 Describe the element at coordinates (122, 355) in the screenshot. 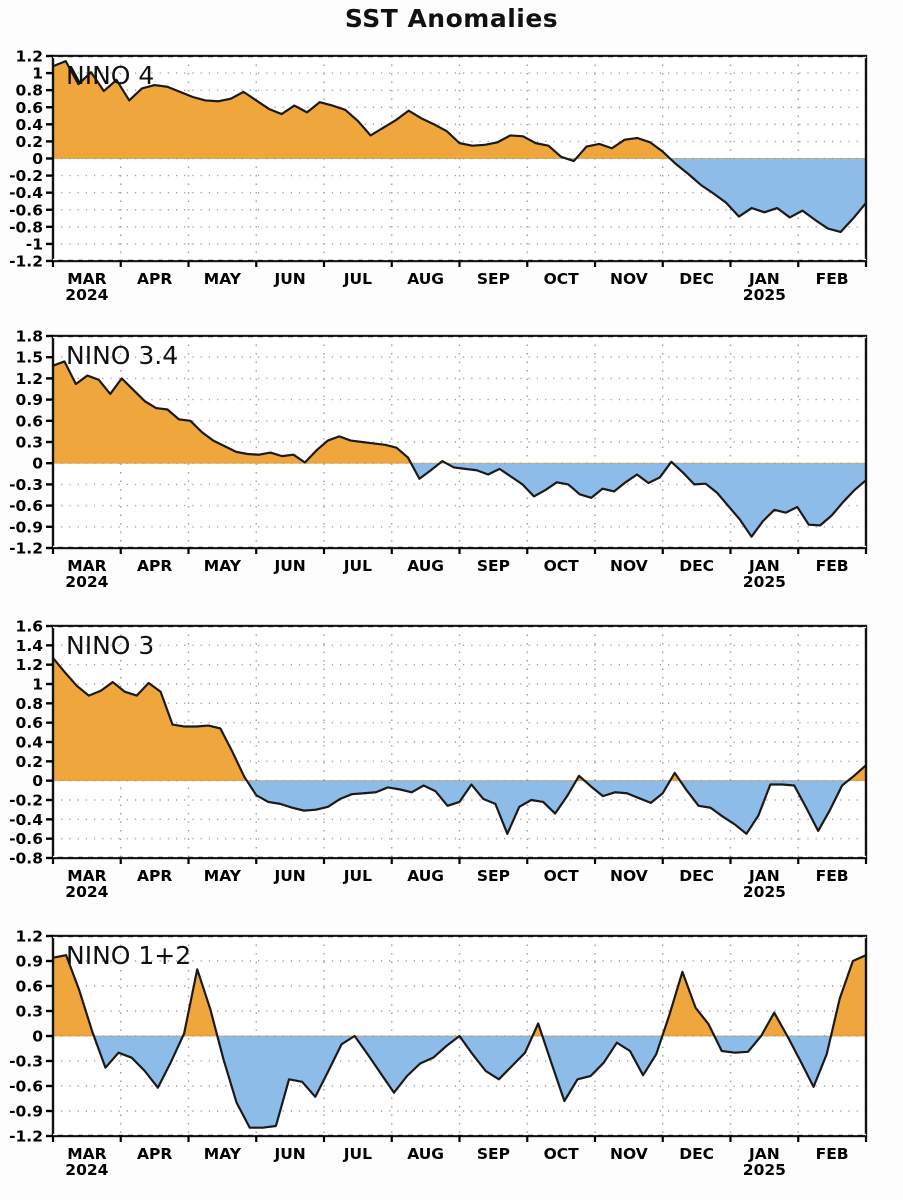

I see `panel-title: NINO 3.4` at that location.